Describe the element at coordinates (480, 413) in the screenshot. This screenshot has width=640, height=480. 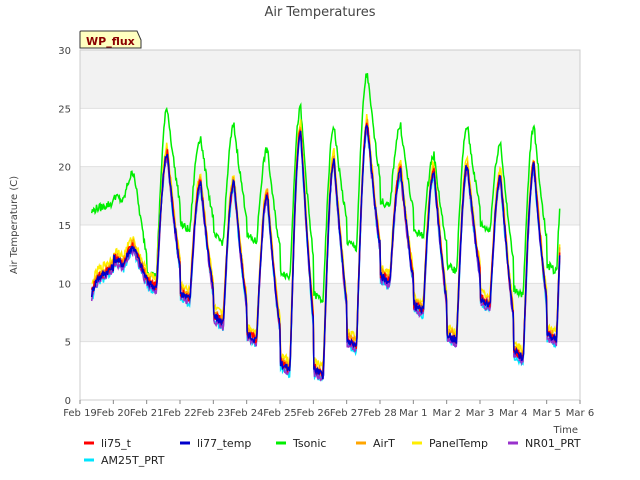
I see `x-tick-label: Mar 3` at that location.